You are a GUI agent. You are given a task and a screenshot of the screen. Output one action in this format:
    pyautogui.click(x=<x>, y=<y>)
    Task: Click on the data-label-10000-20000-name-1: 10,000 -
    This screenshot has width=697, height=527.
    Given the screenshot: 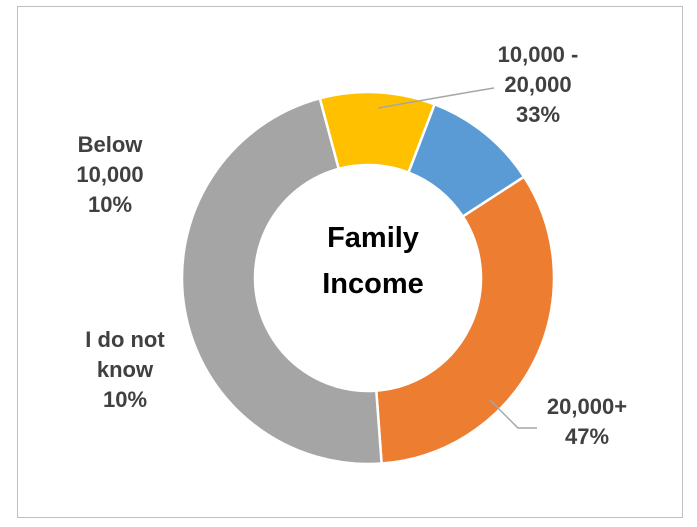 What is the action you would take?
    pyautogui.click(x=538, y=54)
    